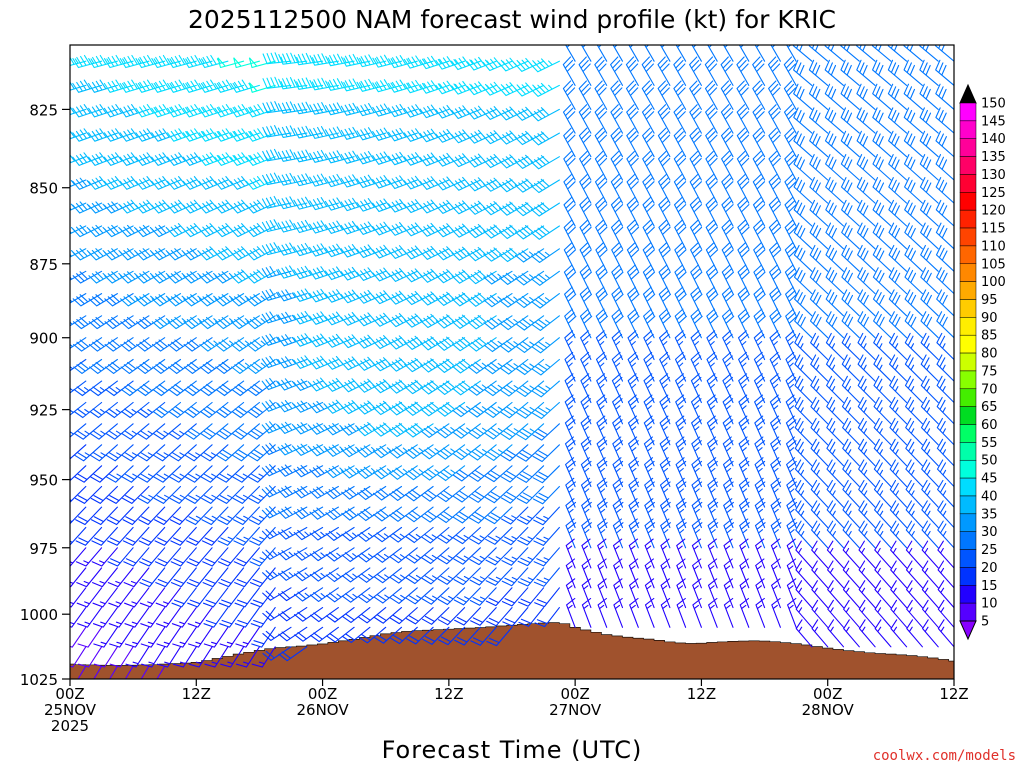 The height and width of the screenshot is (768, 1024). Describe the element at coordinates (993, 211) in the screenshot. I see `colorbar-label: 120` at that location.